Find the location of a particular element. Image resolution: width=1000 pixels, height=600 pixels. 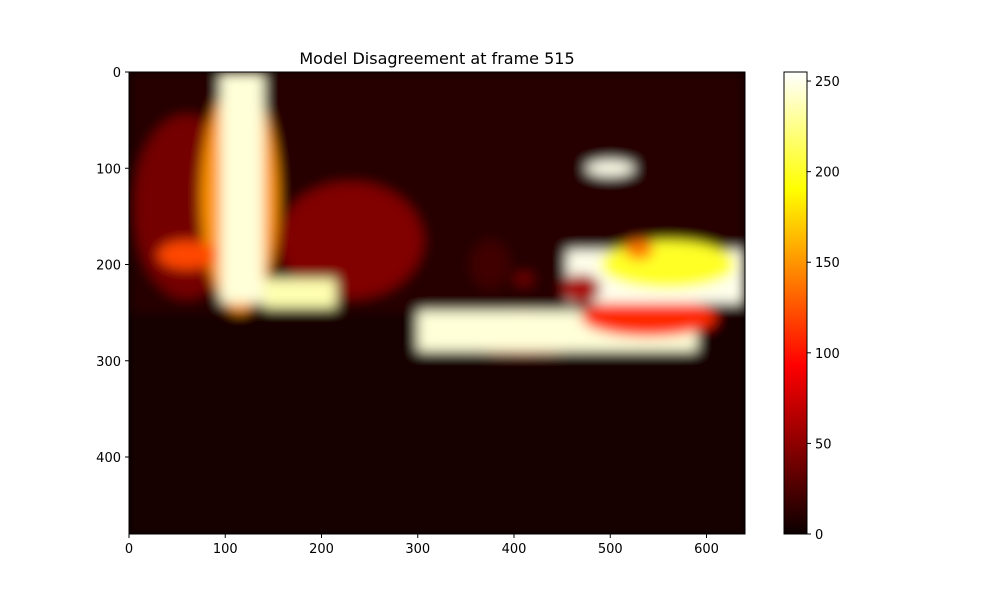

colorbar-tick-label: 250 is located at coordinates (827, 82).